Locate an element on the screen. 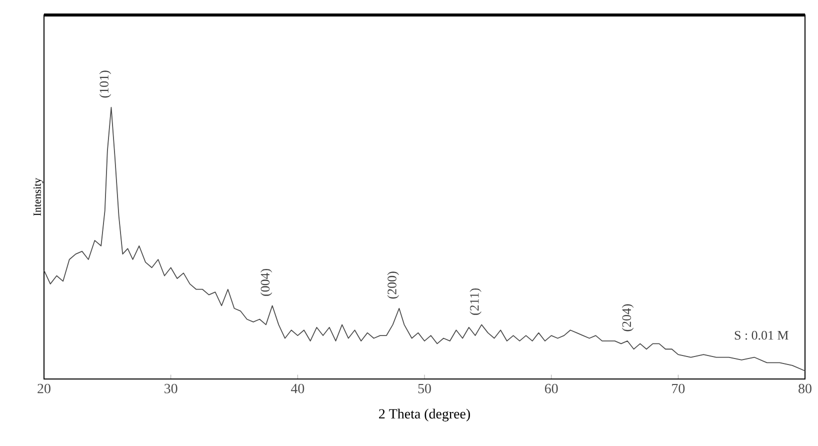  annotation: (211) is located at coordinates (476, 301).